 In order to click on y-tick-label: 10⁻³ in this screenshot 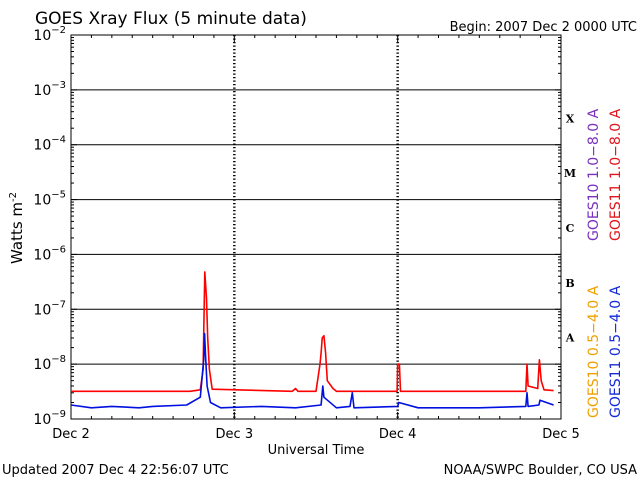, I will do `click(49, 89)`.